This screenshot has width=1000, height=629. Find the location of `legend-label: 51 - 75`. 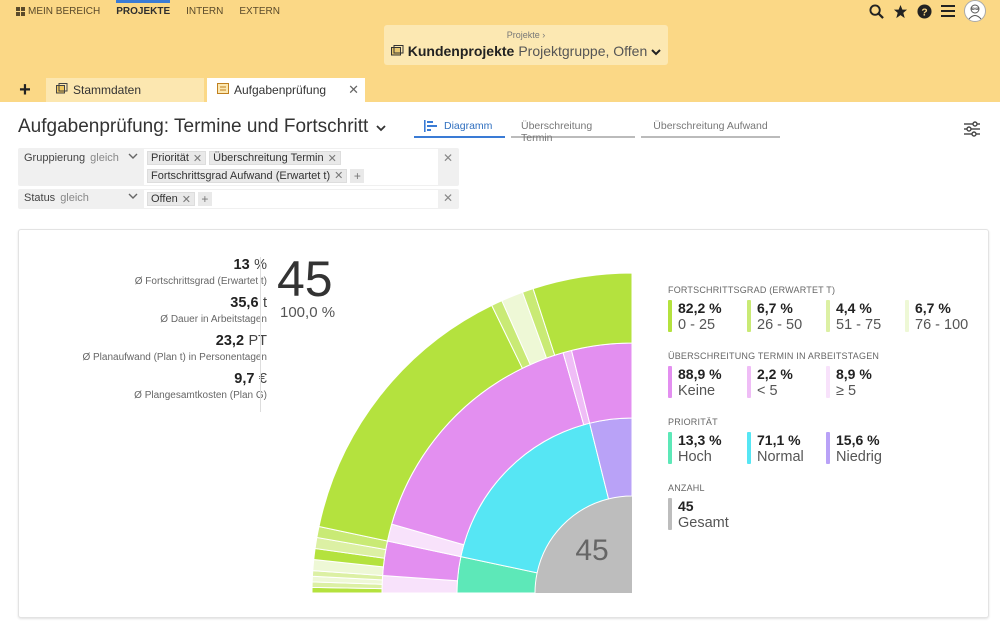

legend-label: 51 - 75 is located at coordinates (859, 325).